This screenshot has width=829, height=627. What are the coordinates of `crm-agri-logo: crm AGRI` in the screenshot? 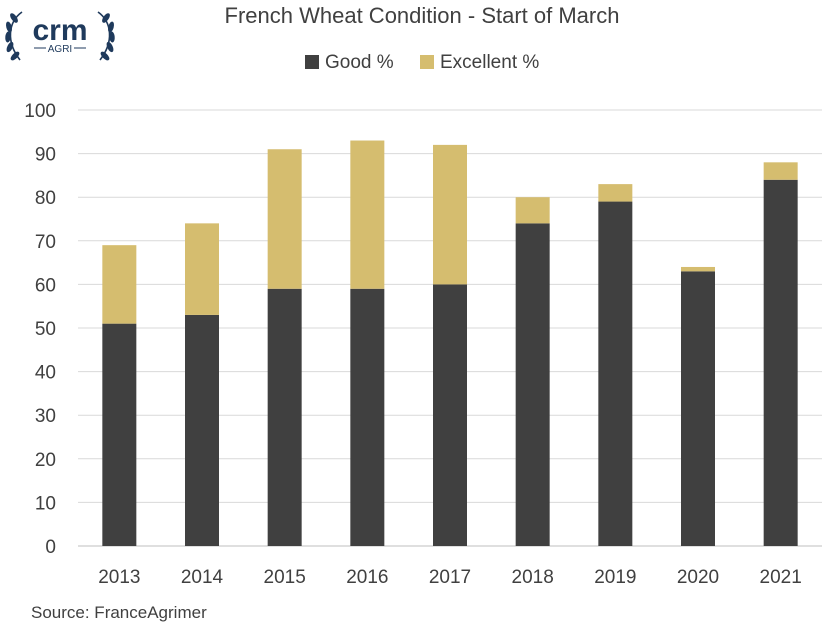 It's located at (60, 36).